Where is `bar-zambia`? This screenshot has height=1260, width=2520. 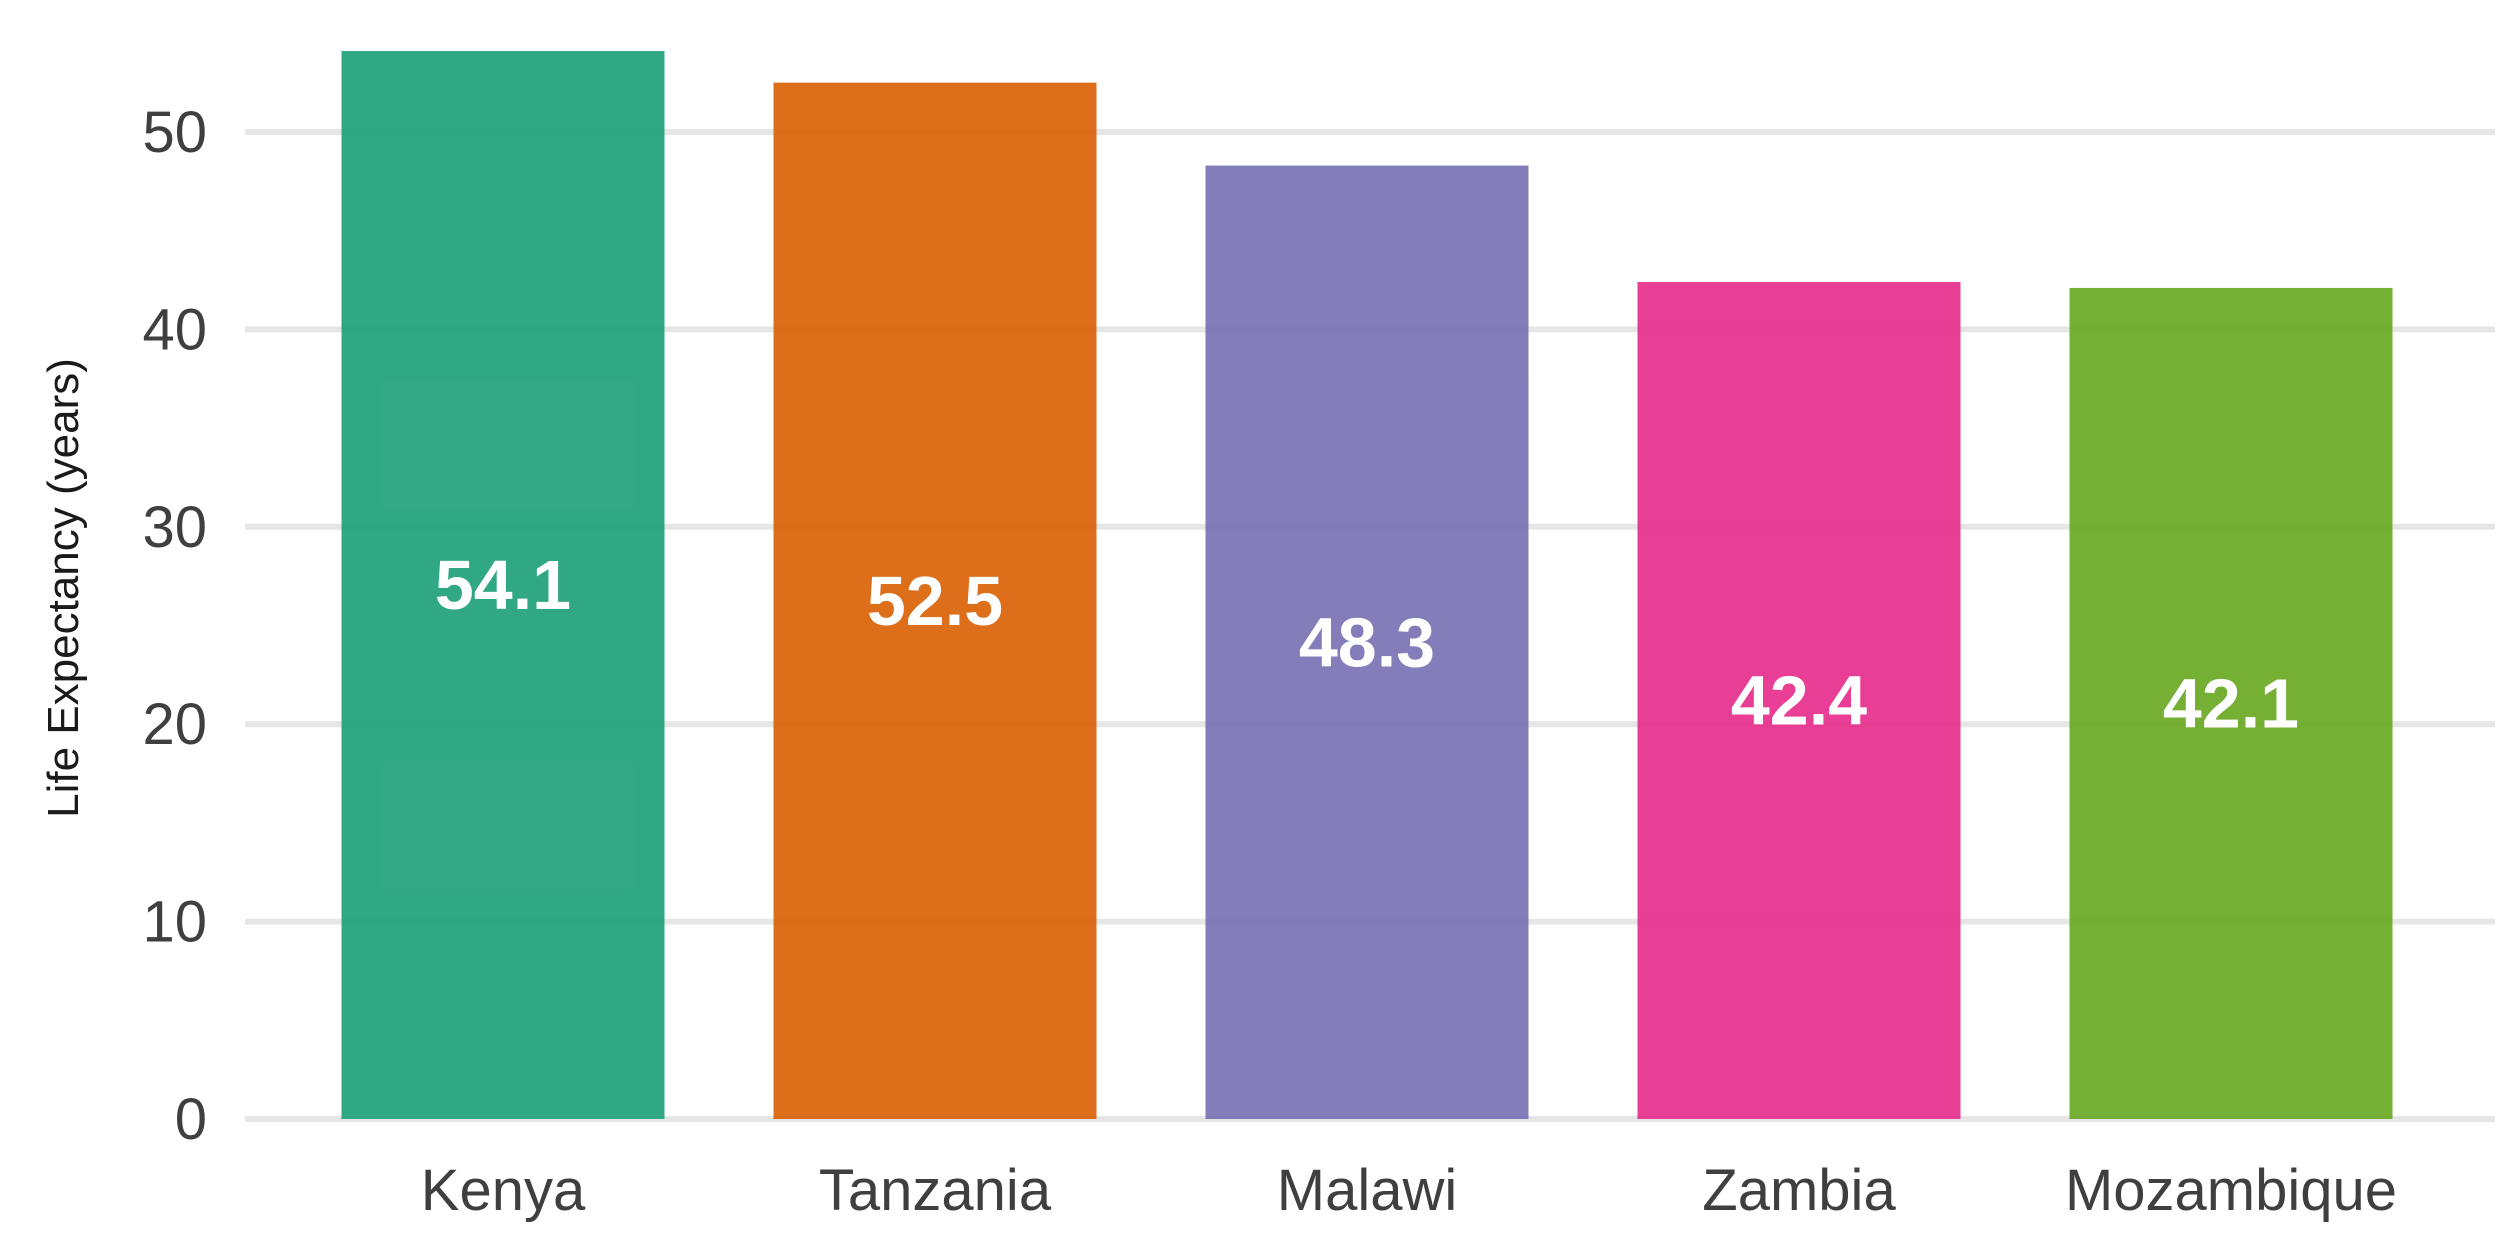
bar-zambia is located at coordinates (1799, 700).